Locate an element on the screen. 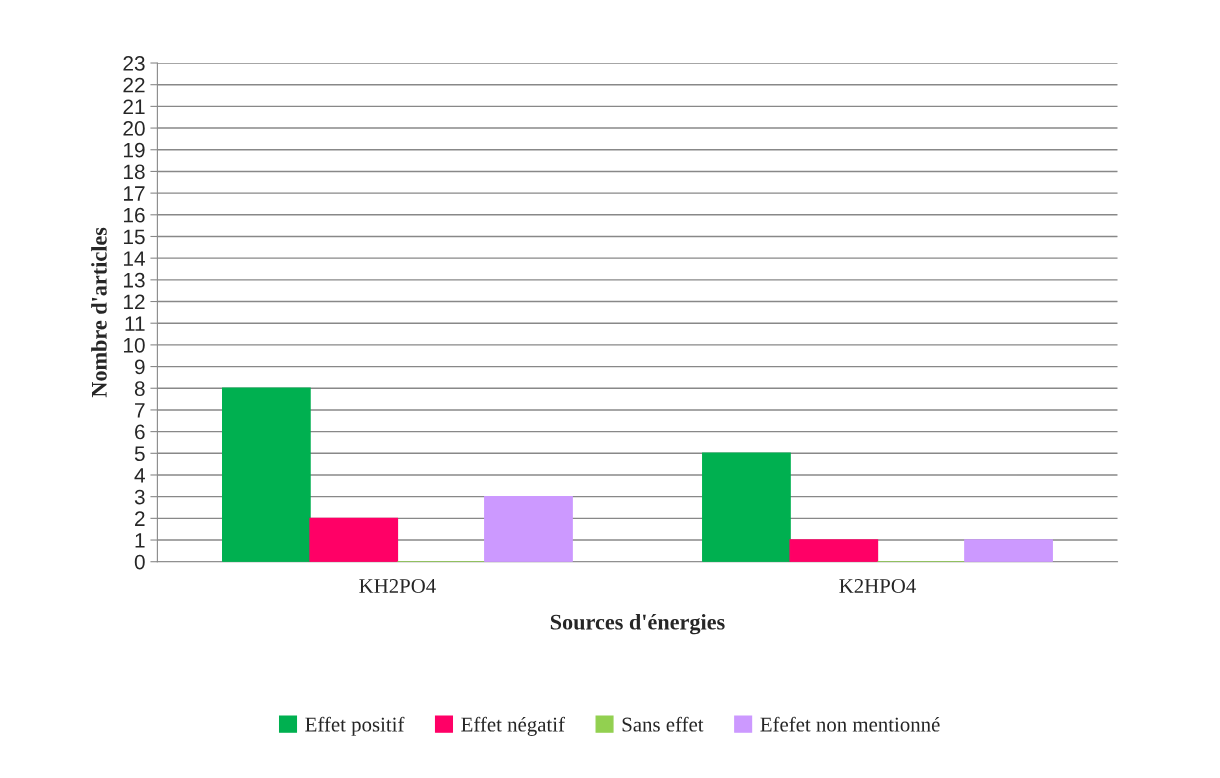  y-tick-label: 0 is located at coordinates (139, 562).